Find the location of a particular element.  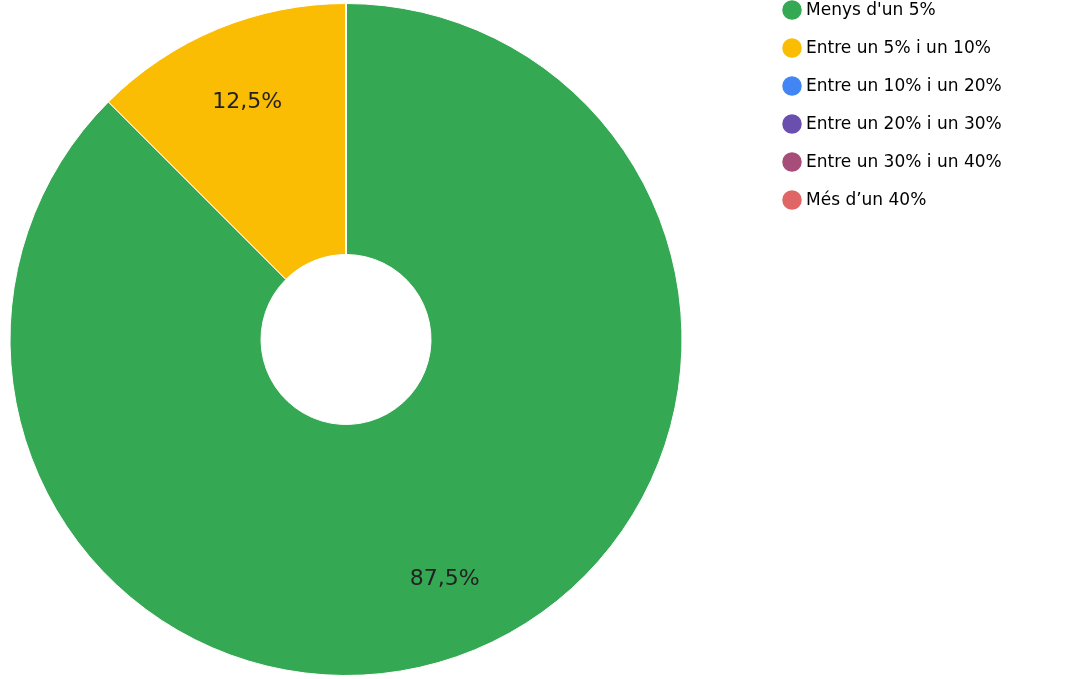

data-label: 12,5% is located at coordinates (247, 101).